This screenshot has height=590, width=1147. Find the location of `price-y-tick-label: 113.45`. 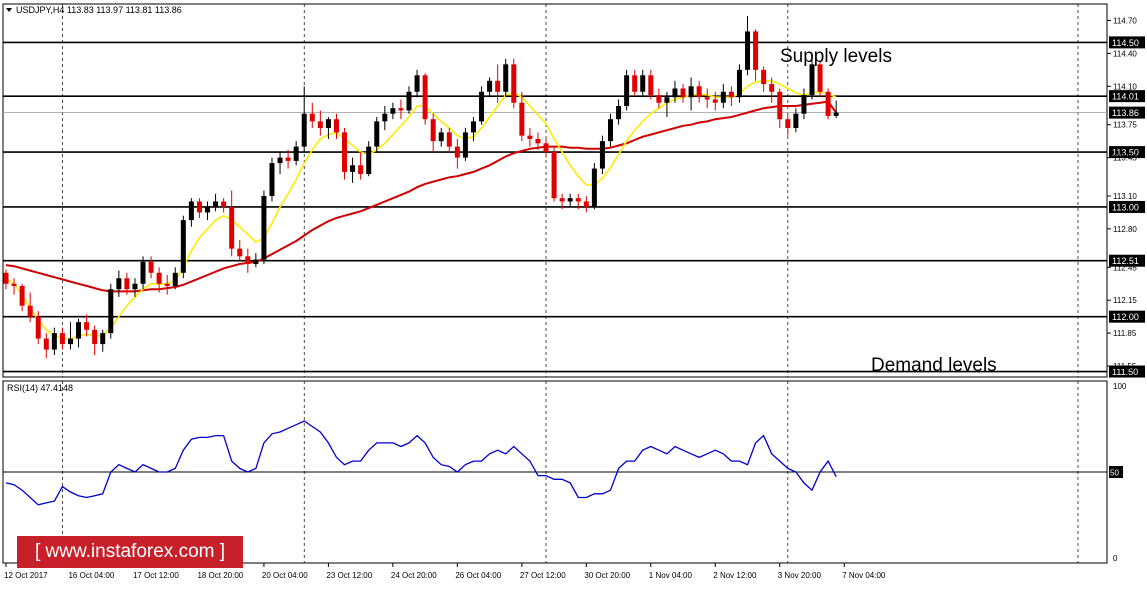

price-y-tick-label: 113.45 is located at coordinates (1125, 158).